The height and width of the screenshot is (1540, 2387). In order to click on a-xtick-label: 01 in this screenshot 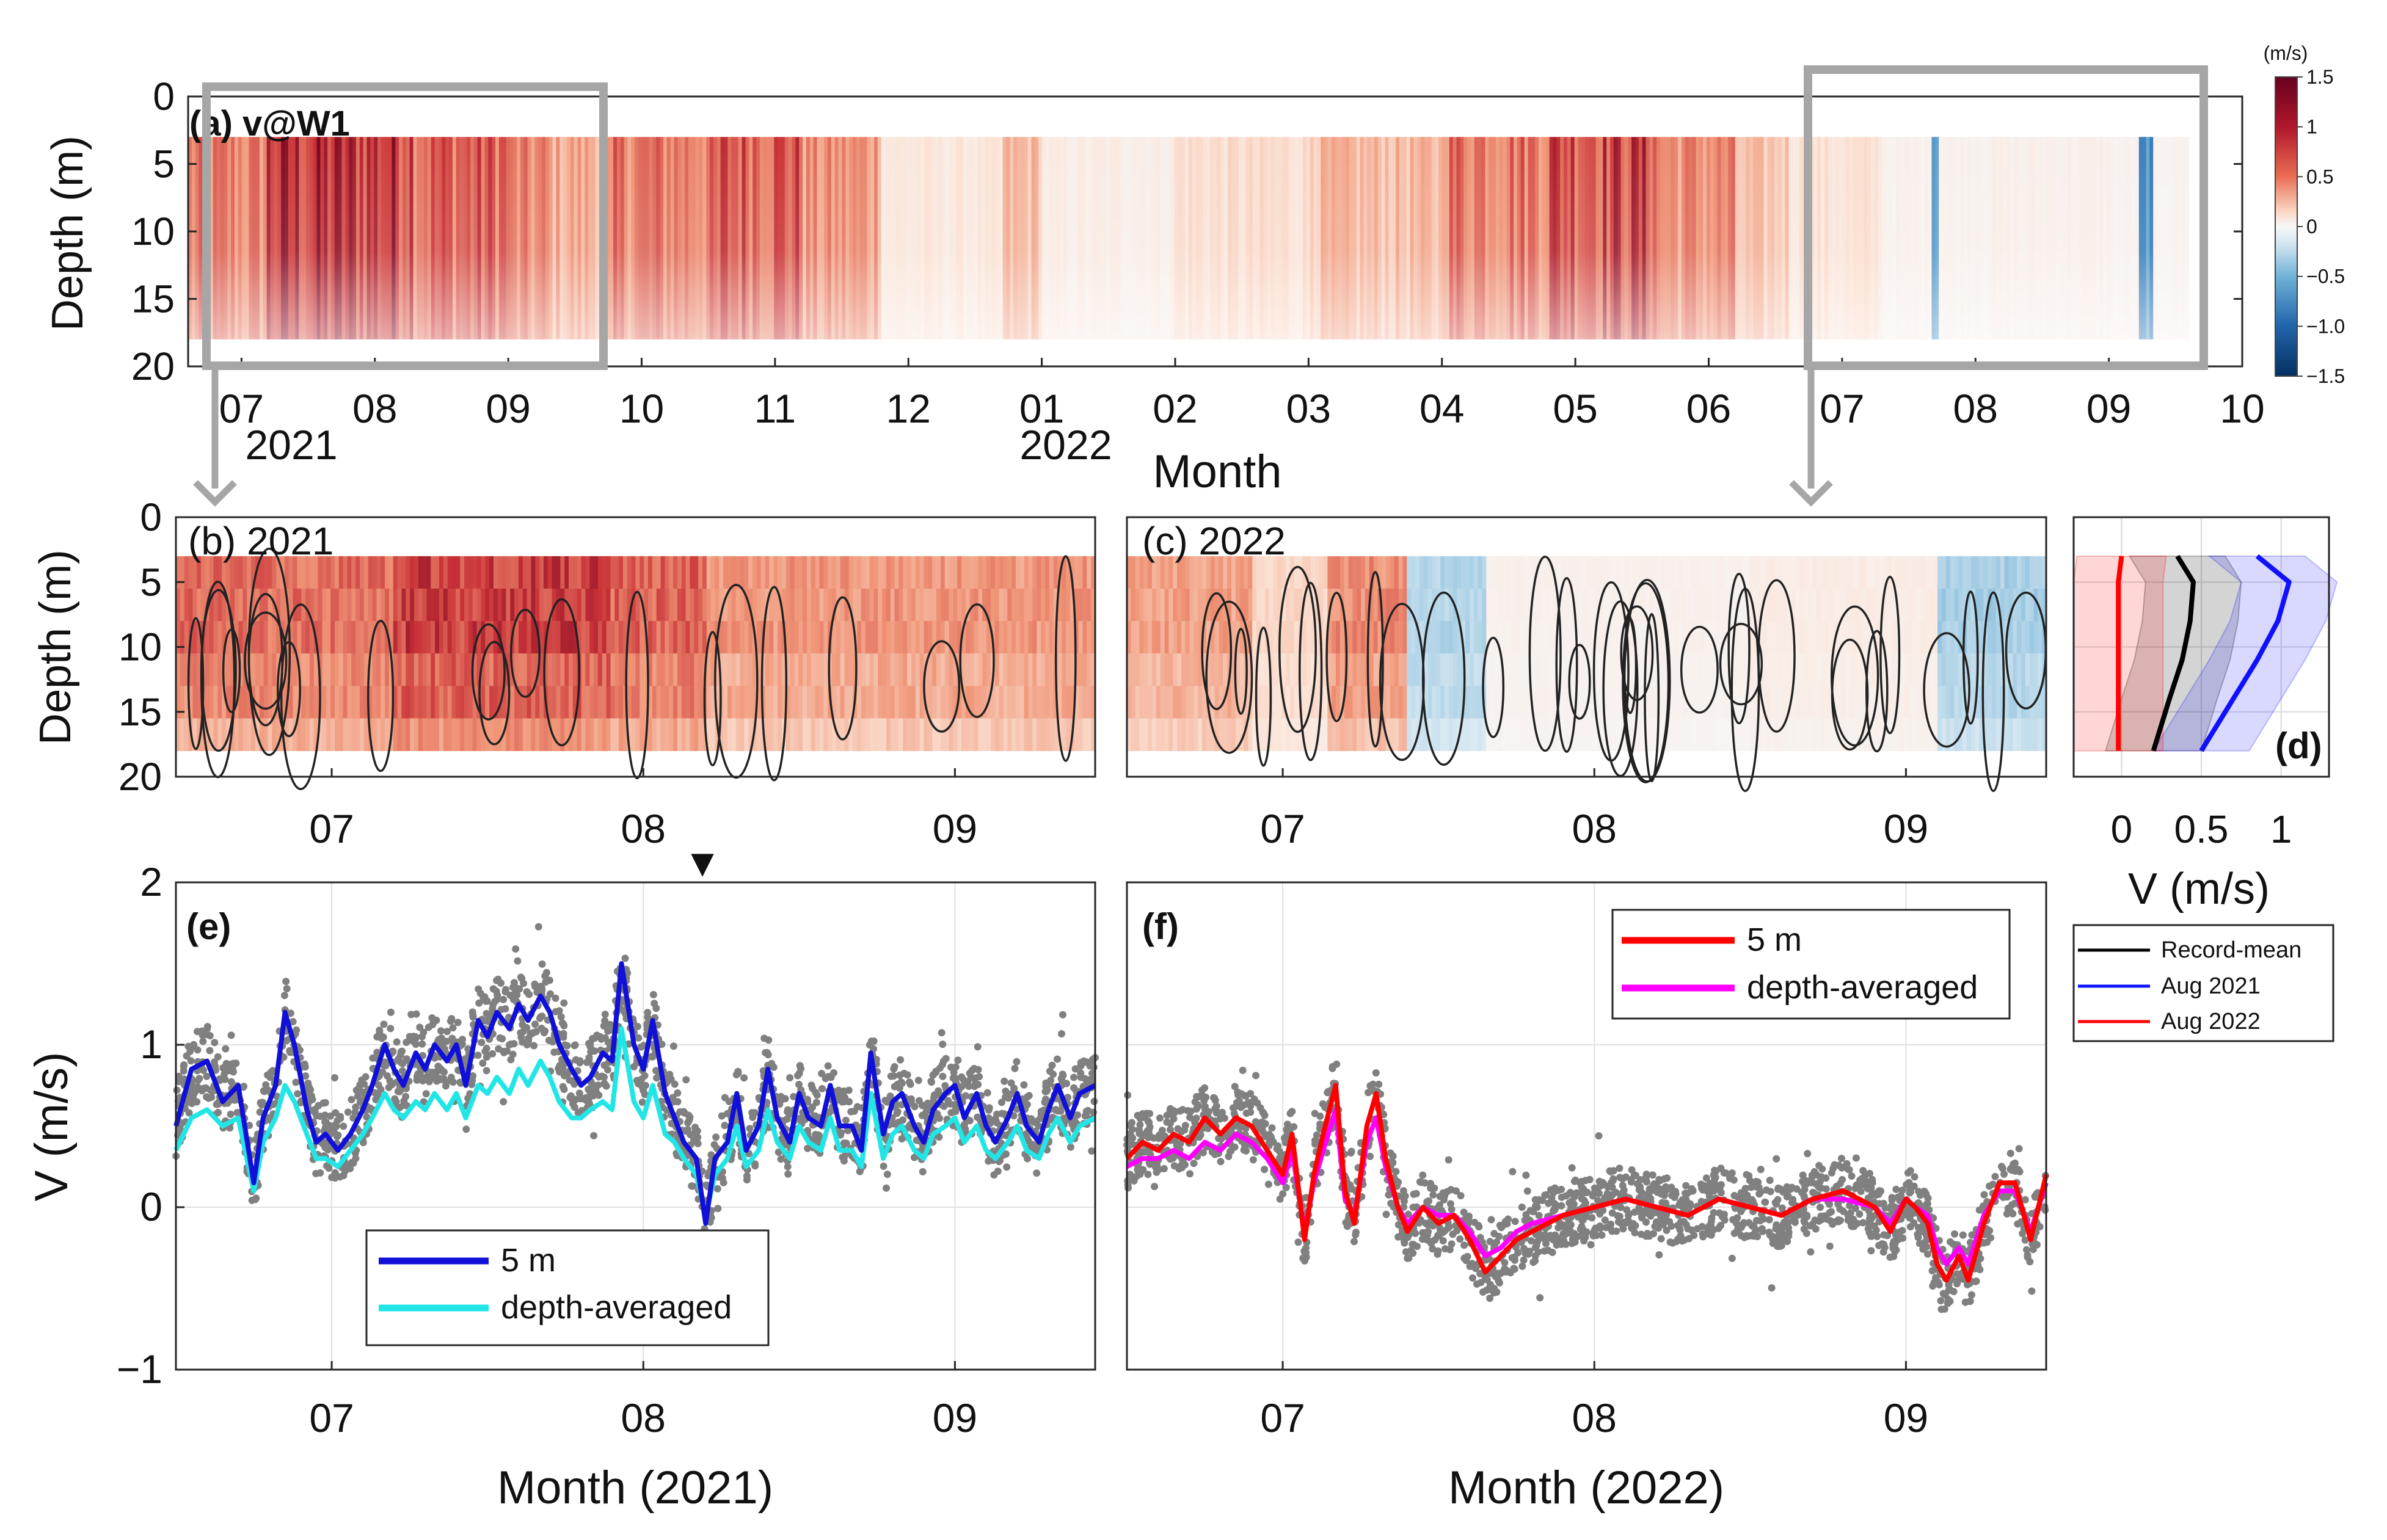, I will do `click(1041, 408)`.